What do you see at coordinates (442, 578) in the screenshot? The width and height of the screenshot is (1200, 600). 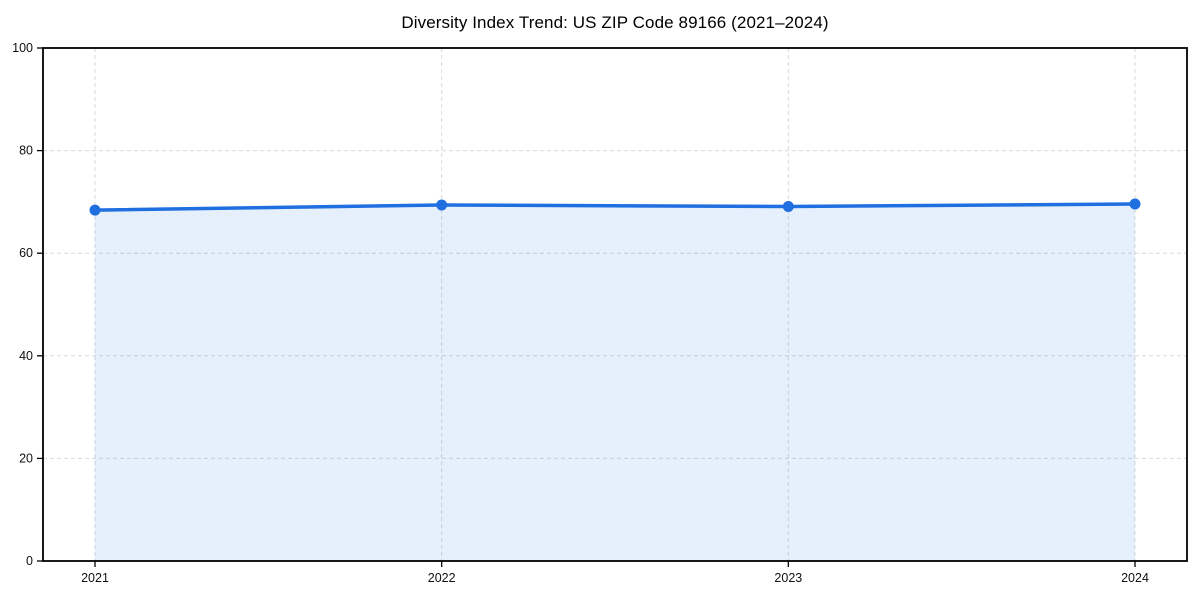 I see `x-tick-label: 2022` at bounding box center [442, 578].